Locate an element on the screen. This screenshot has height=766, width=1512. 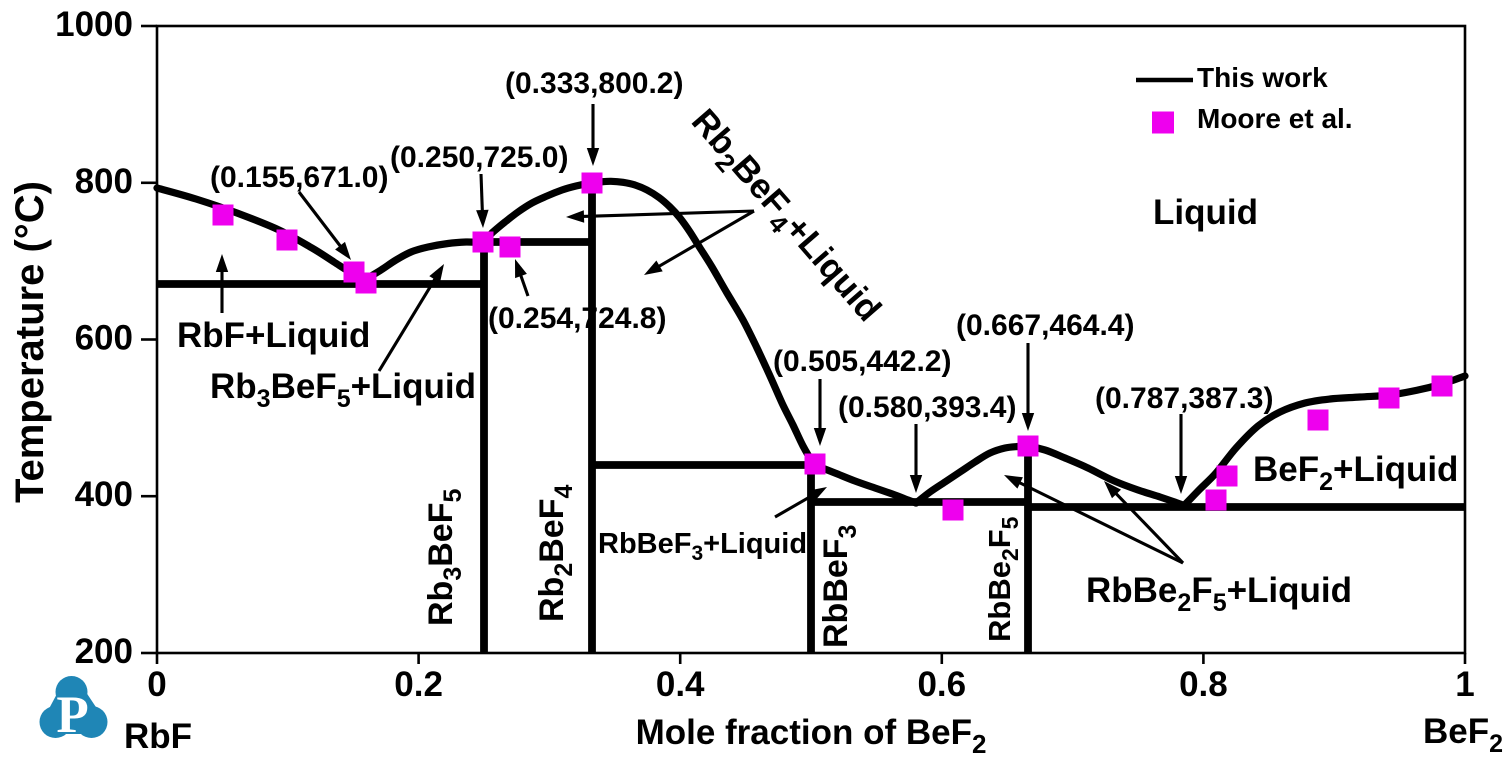
svg-text: 0 is located at coordinates (156, 684).